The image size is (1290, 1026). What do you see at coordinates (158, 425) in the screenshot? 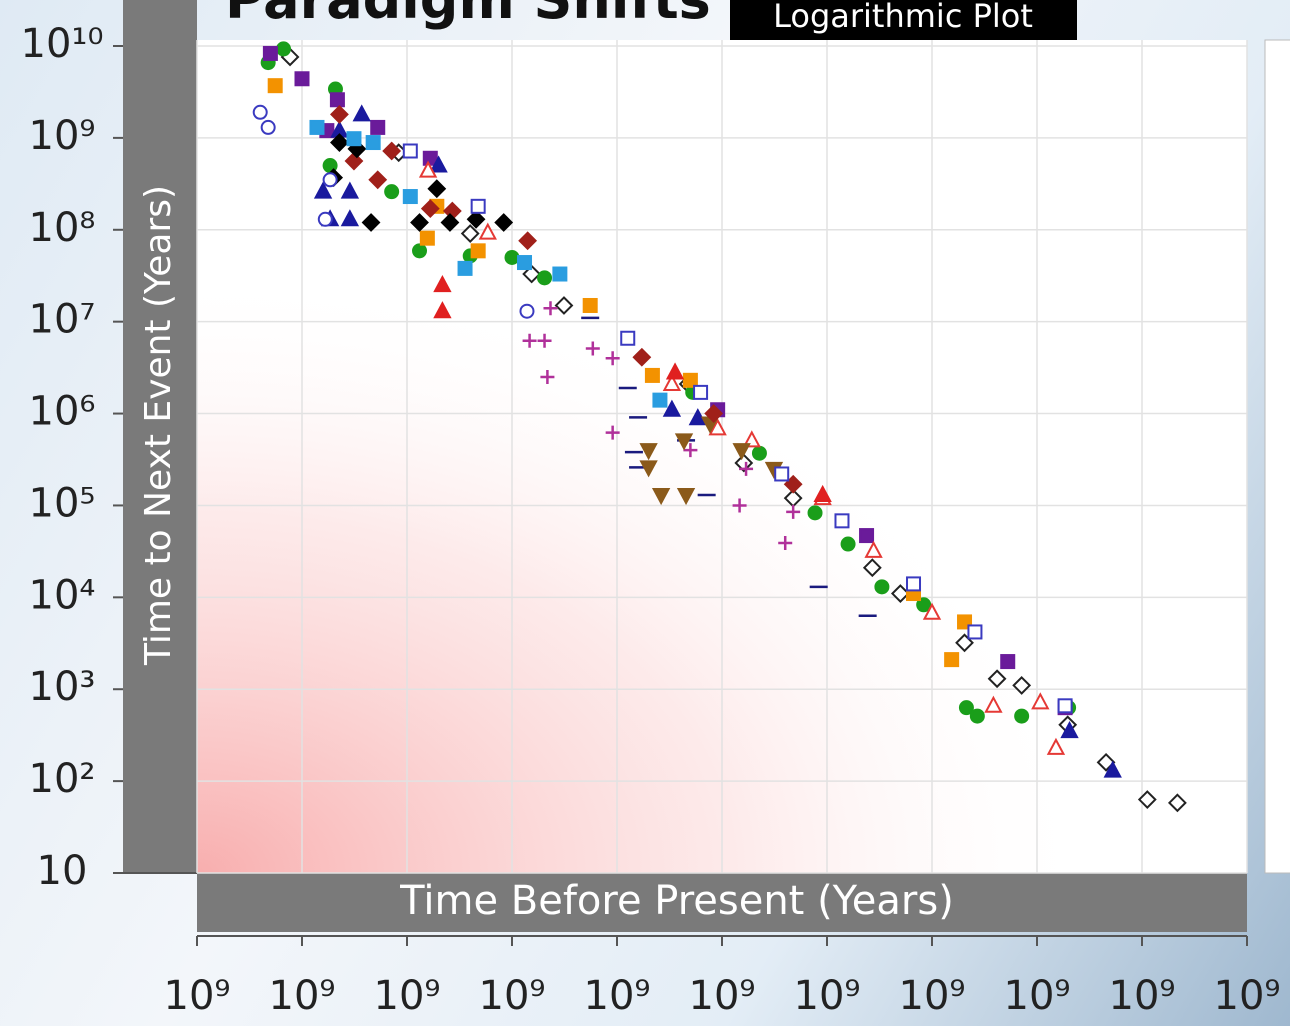
I see `y-axis-title: Time to Next Event (Years)` at bounding box center [158, 425].